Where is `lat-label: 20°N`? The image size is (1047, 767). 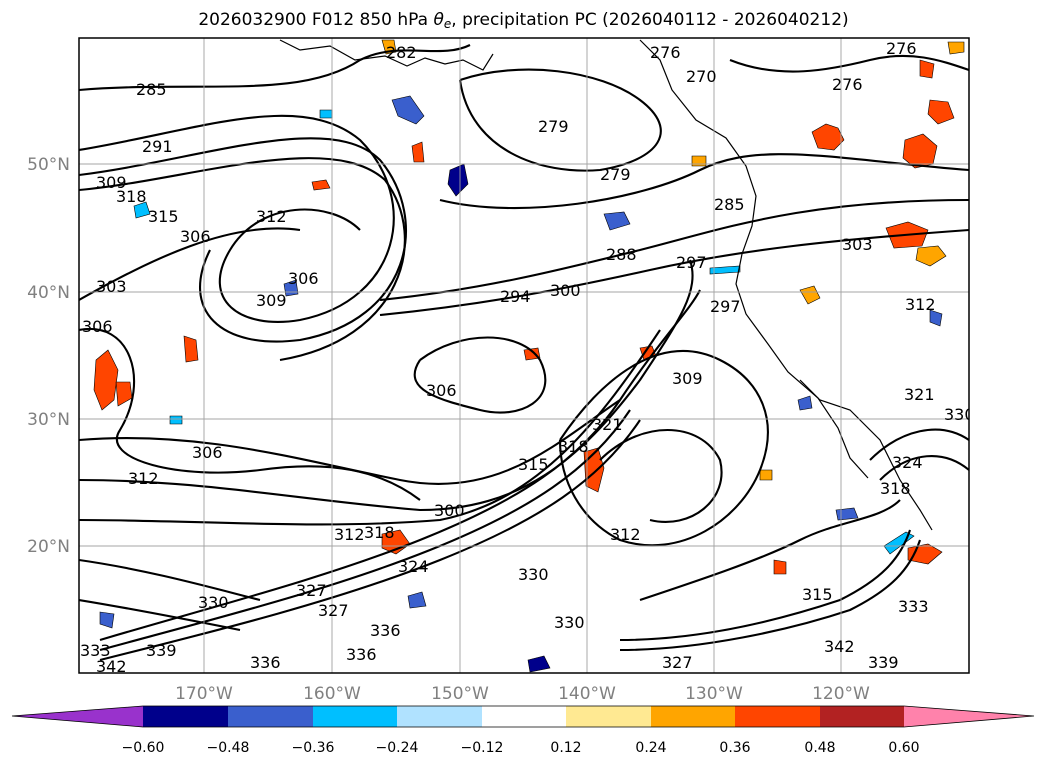
lat-label: 20°N is located at coordinates (48, 547).